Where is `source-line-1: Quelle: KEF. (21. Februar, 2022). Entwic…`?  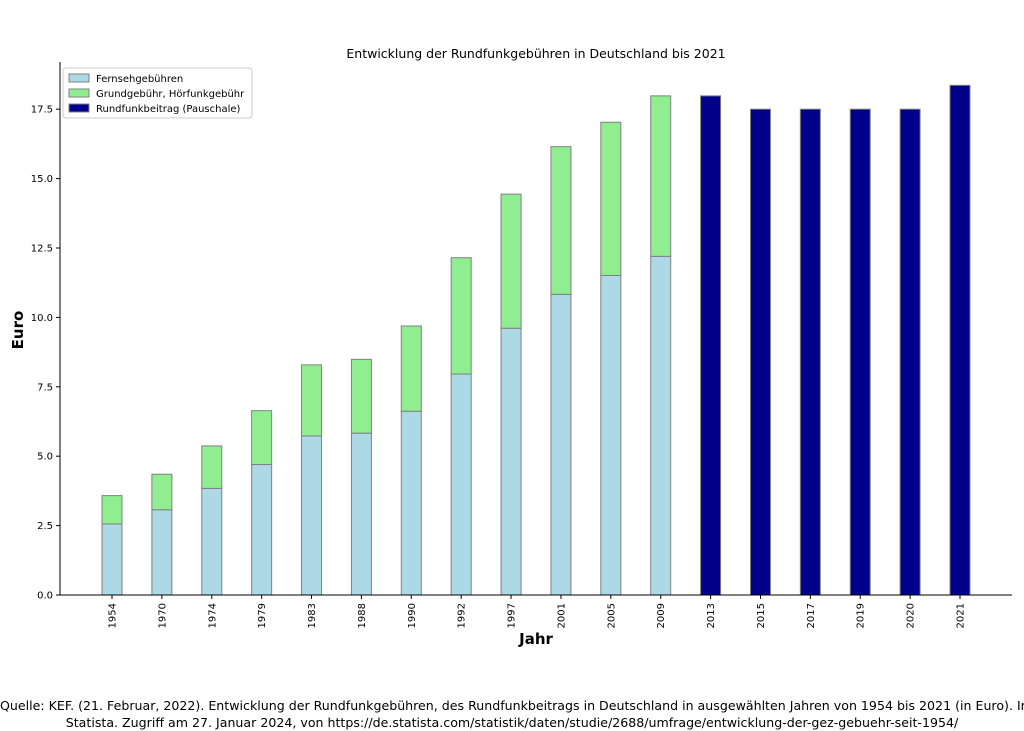 source-line-1: Quelle: KEF. (21. Februar, 2022). Entwic… is located at coordinates (512, 705).